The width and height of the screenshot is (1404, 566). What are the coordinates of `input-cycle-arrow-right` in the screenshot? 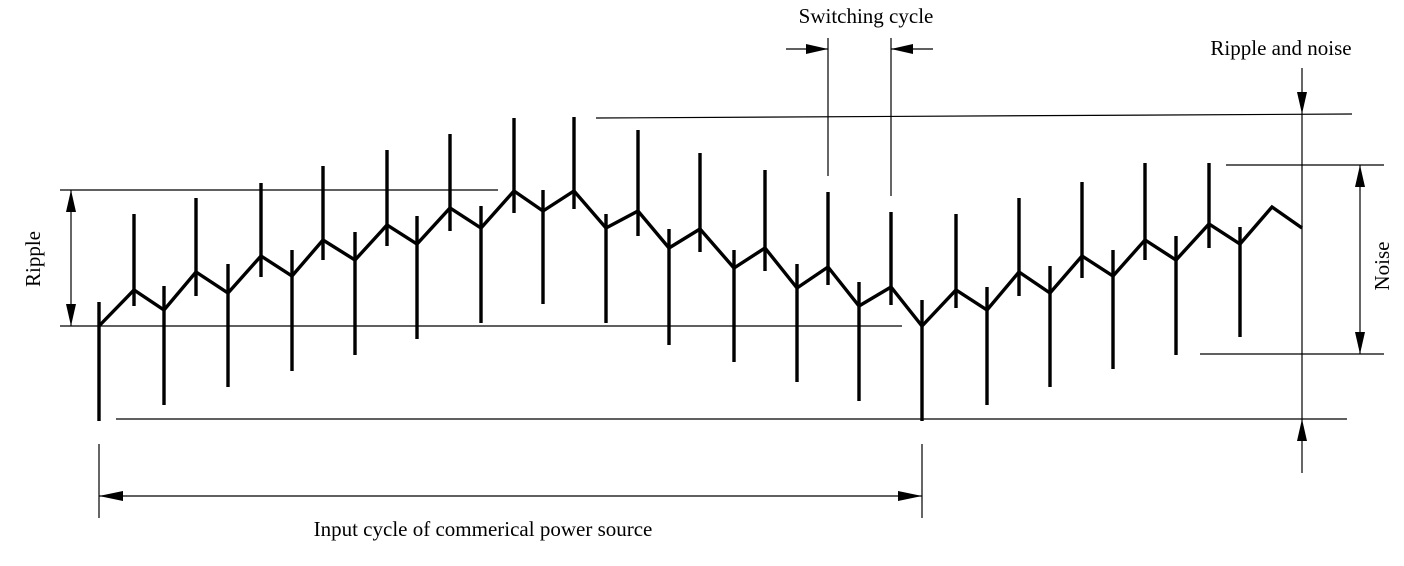 It's located at (910, 496).